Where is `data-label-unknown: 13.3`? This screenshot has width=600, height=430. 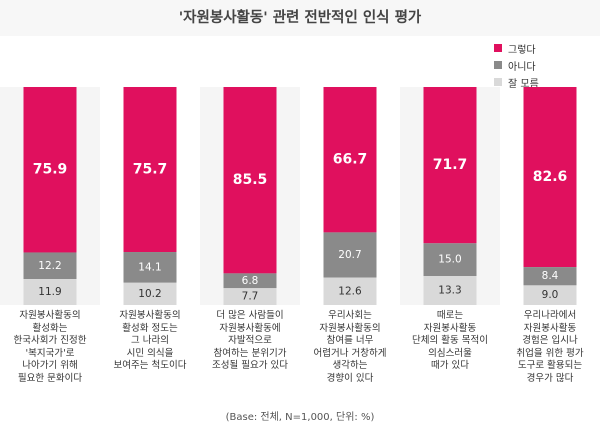
data-label-unknown: 13.3 is located at coordinates (449, 291).